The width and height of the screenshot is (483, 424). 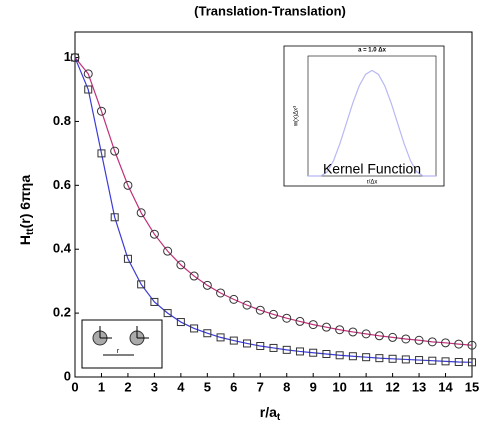 What do you see at coordinates (30, 231) in the screenshot?
I see `y-label-sub: tt` at bounding box center [30, 231].